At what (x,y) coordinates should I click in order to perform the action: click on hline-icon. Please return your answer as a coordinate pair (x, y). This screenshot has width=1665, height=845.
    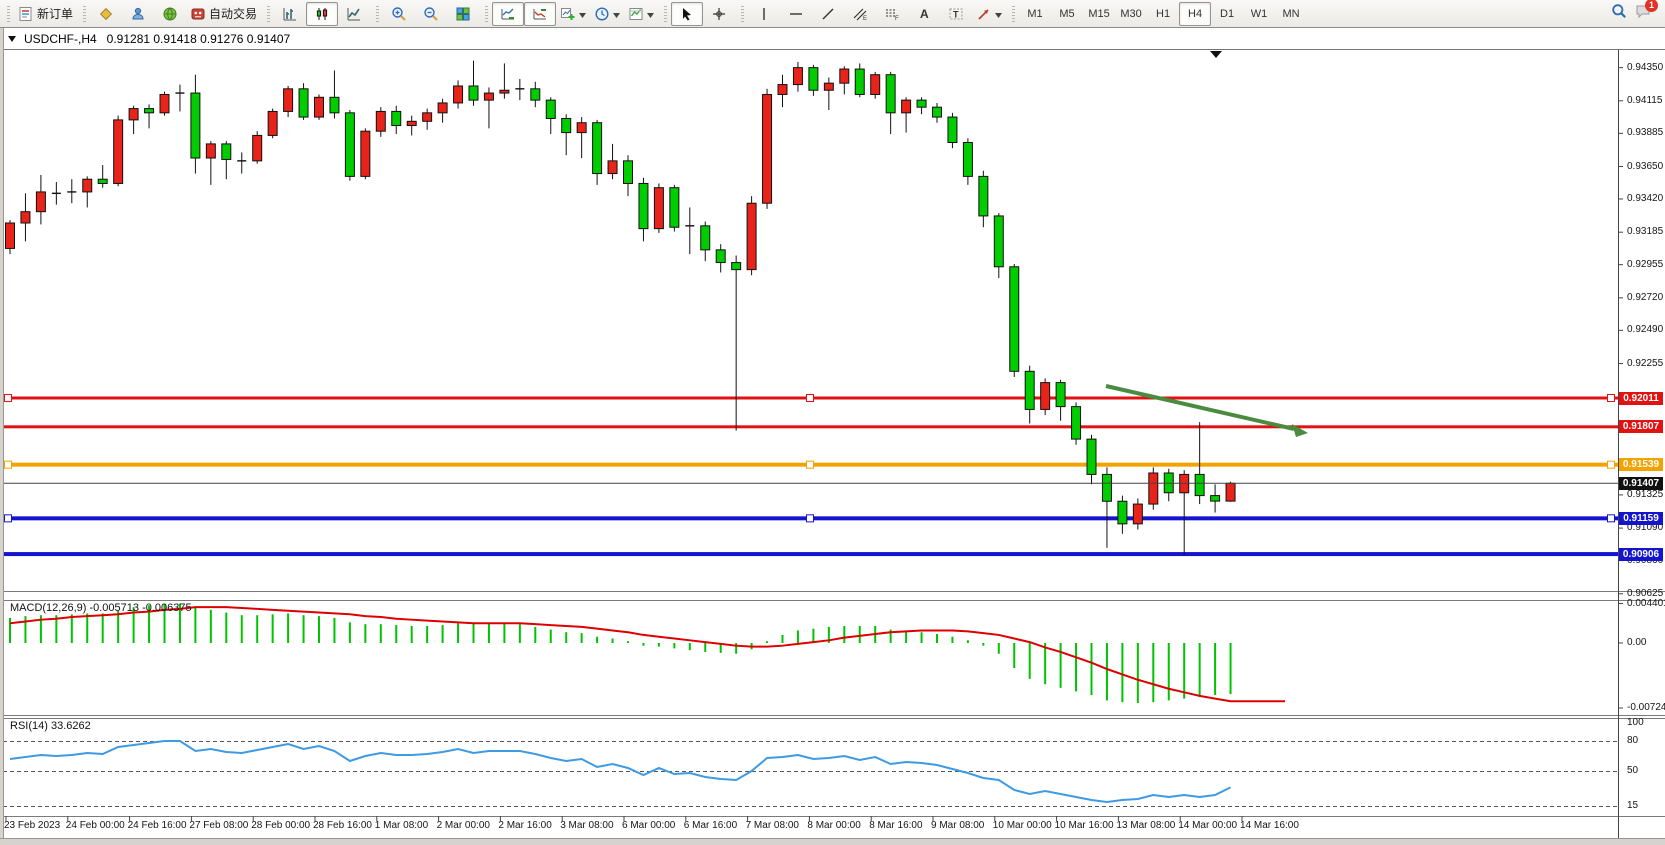
    Looking at the image, I should click on (796, 14).